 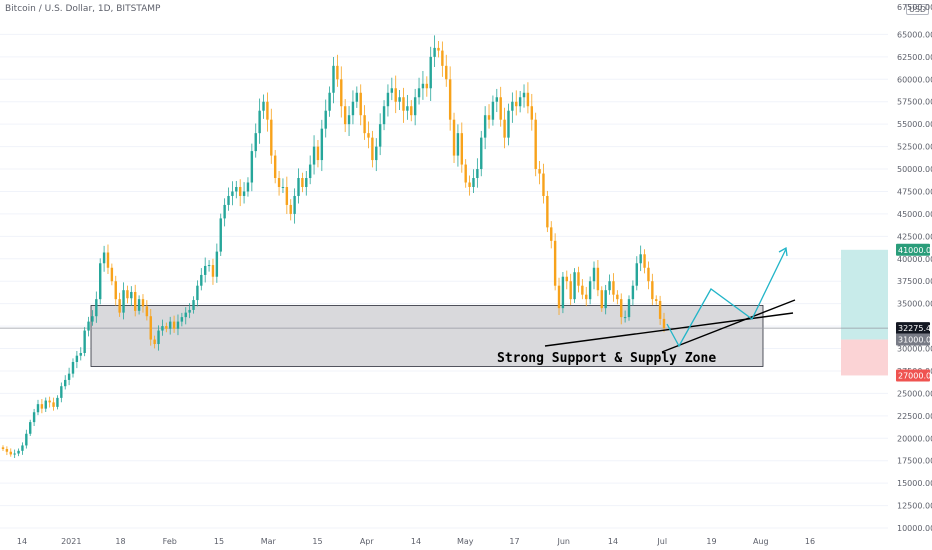 I want to click on projection-path, so click(x=726, y=298).